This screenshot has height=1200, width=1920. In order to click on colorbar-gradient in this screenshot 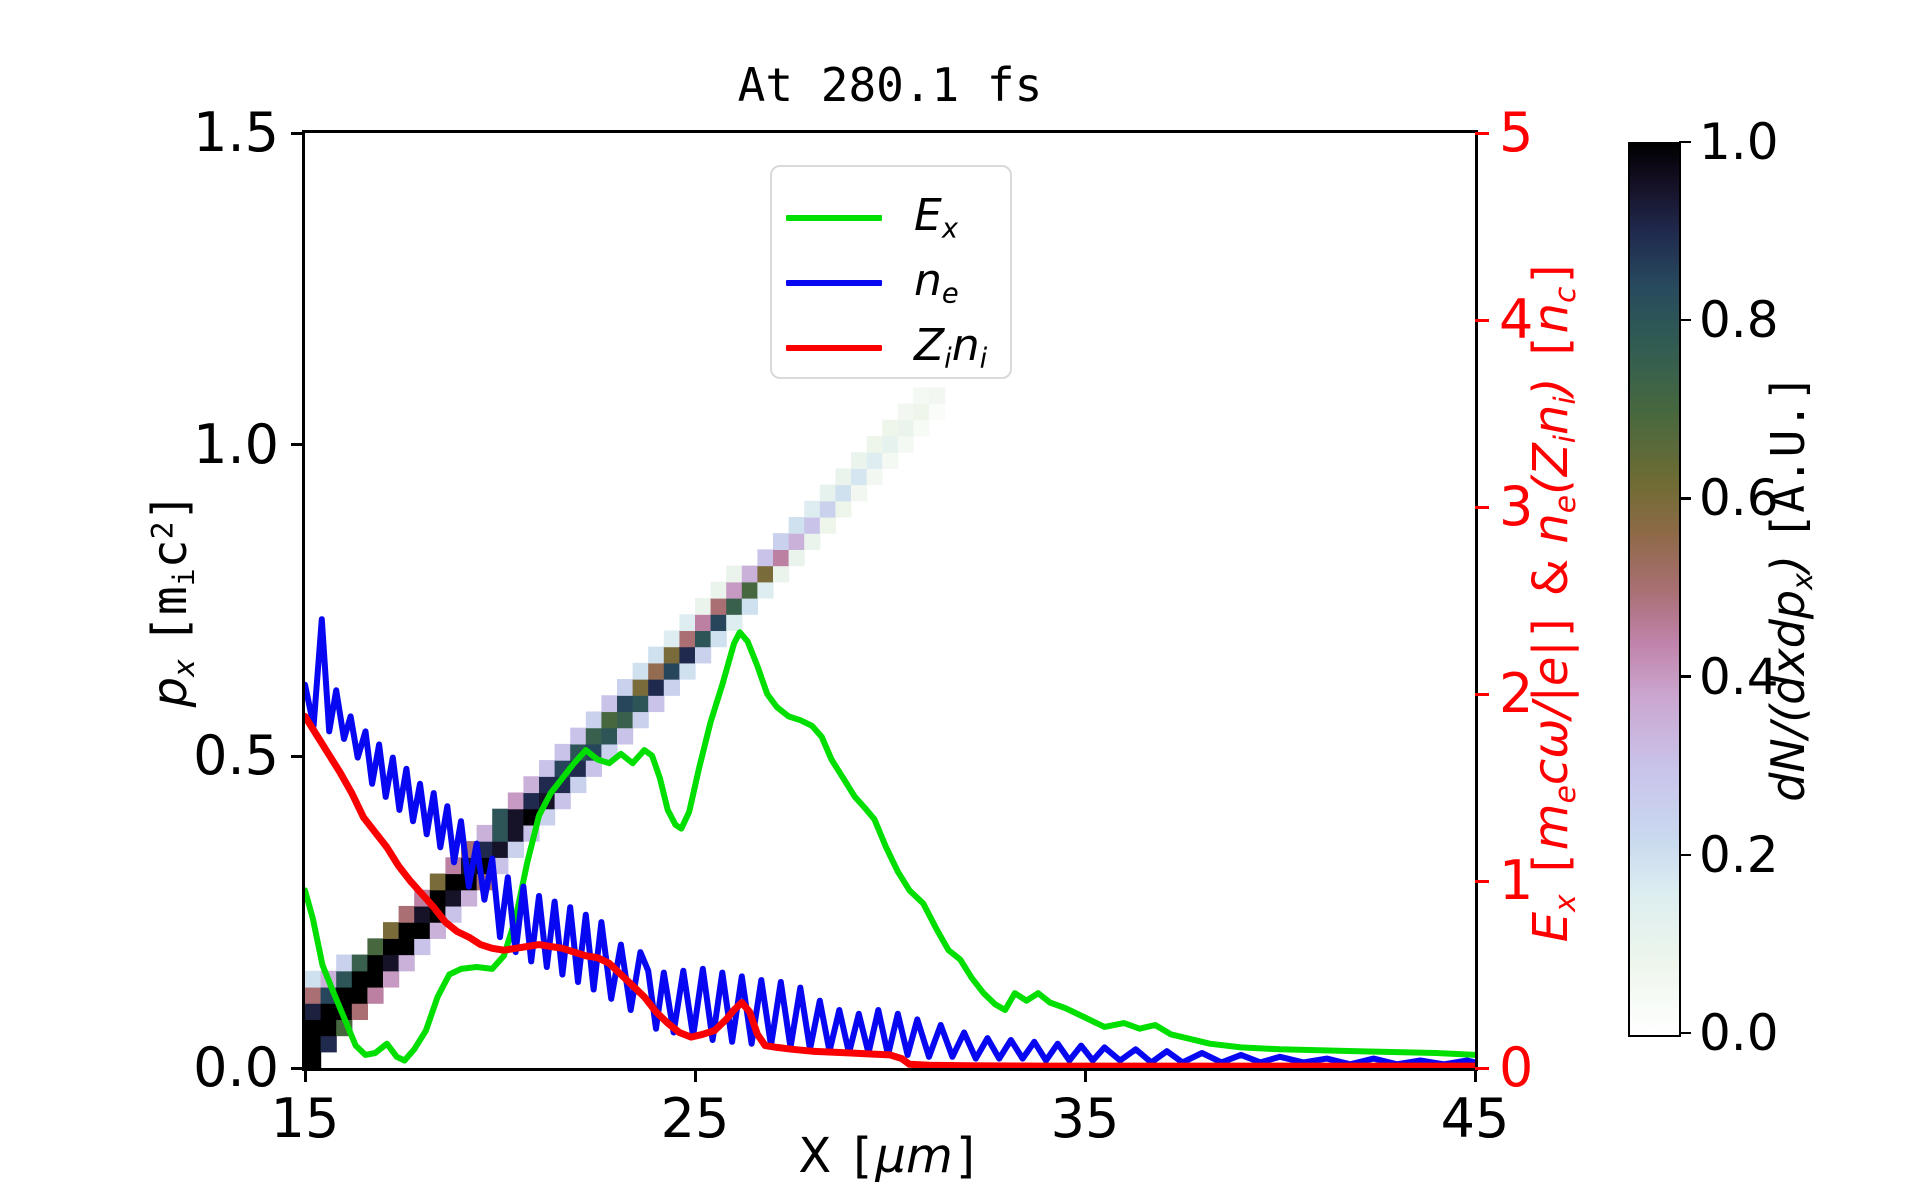, I will do `click(1654, 589)`.